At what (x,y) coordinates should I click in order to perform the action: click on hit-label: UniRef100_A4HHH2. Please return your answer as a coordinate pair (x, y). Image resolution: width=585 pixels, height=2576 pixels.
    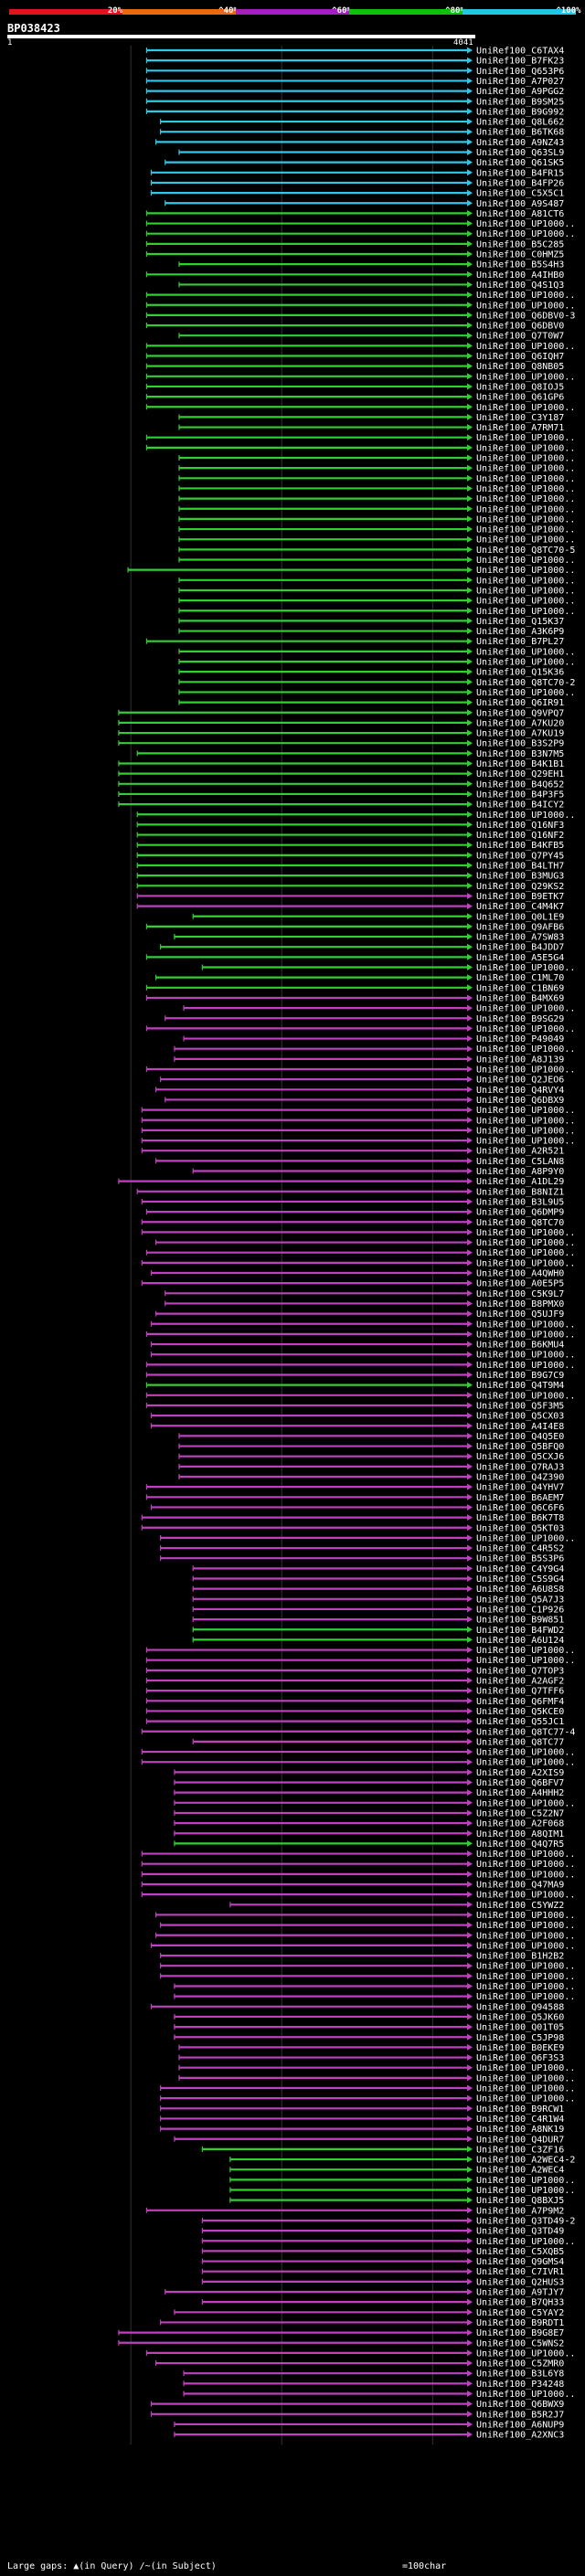
    Looking at the image, I should click on (520, 1793).